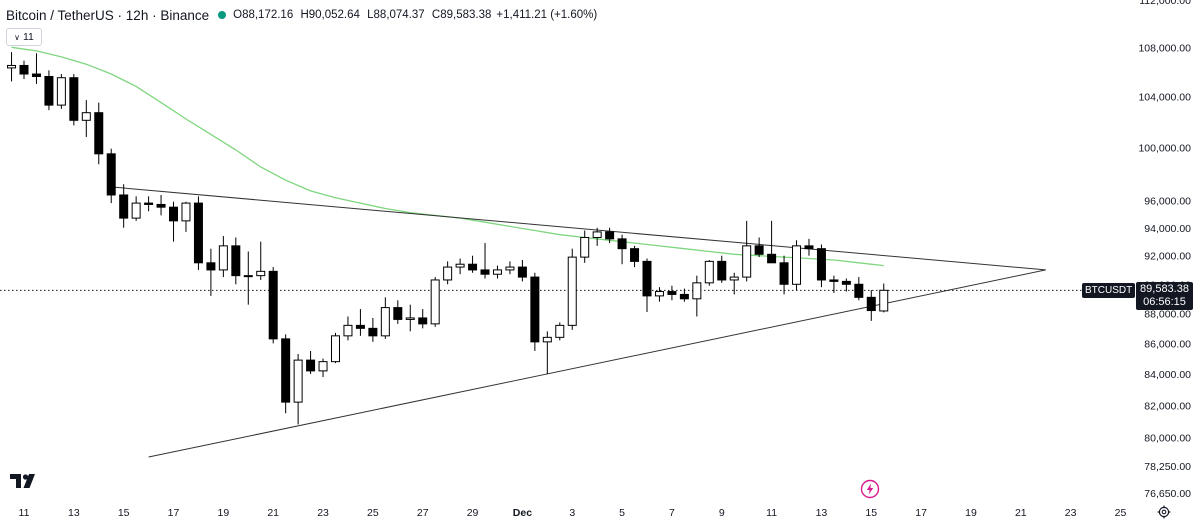 Image resolution: width=1200 pixels, height=524 pixels. I want to click on tradingview-logo-icon, so click(25, 482).